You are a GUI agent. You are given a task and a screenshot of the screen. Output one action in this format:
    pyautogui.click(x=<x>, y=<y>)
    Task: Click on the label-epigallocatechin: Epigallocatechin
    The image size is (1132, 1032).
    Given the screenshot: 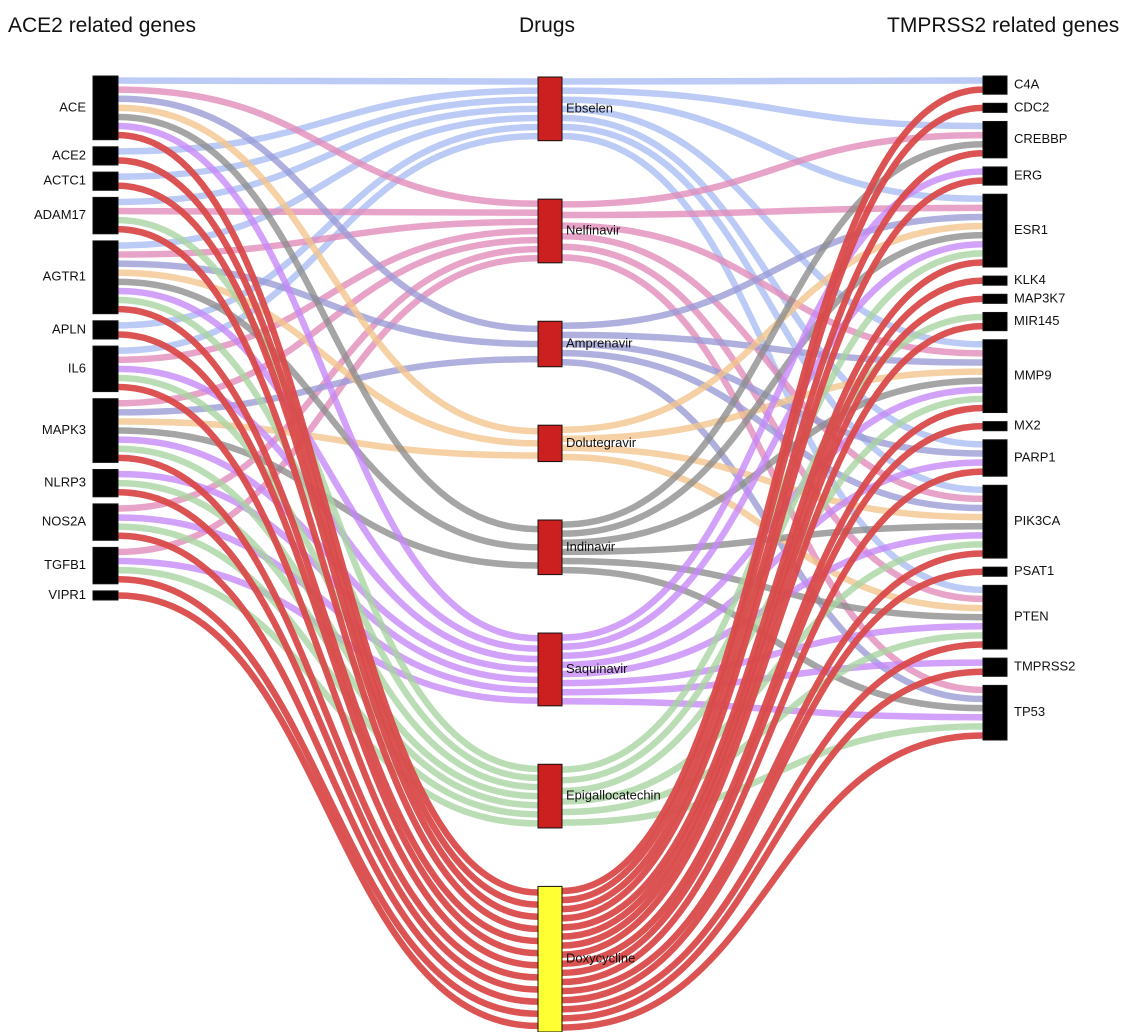 What is the action you would take?
    pyautogui.click(x=613, y=795)
    